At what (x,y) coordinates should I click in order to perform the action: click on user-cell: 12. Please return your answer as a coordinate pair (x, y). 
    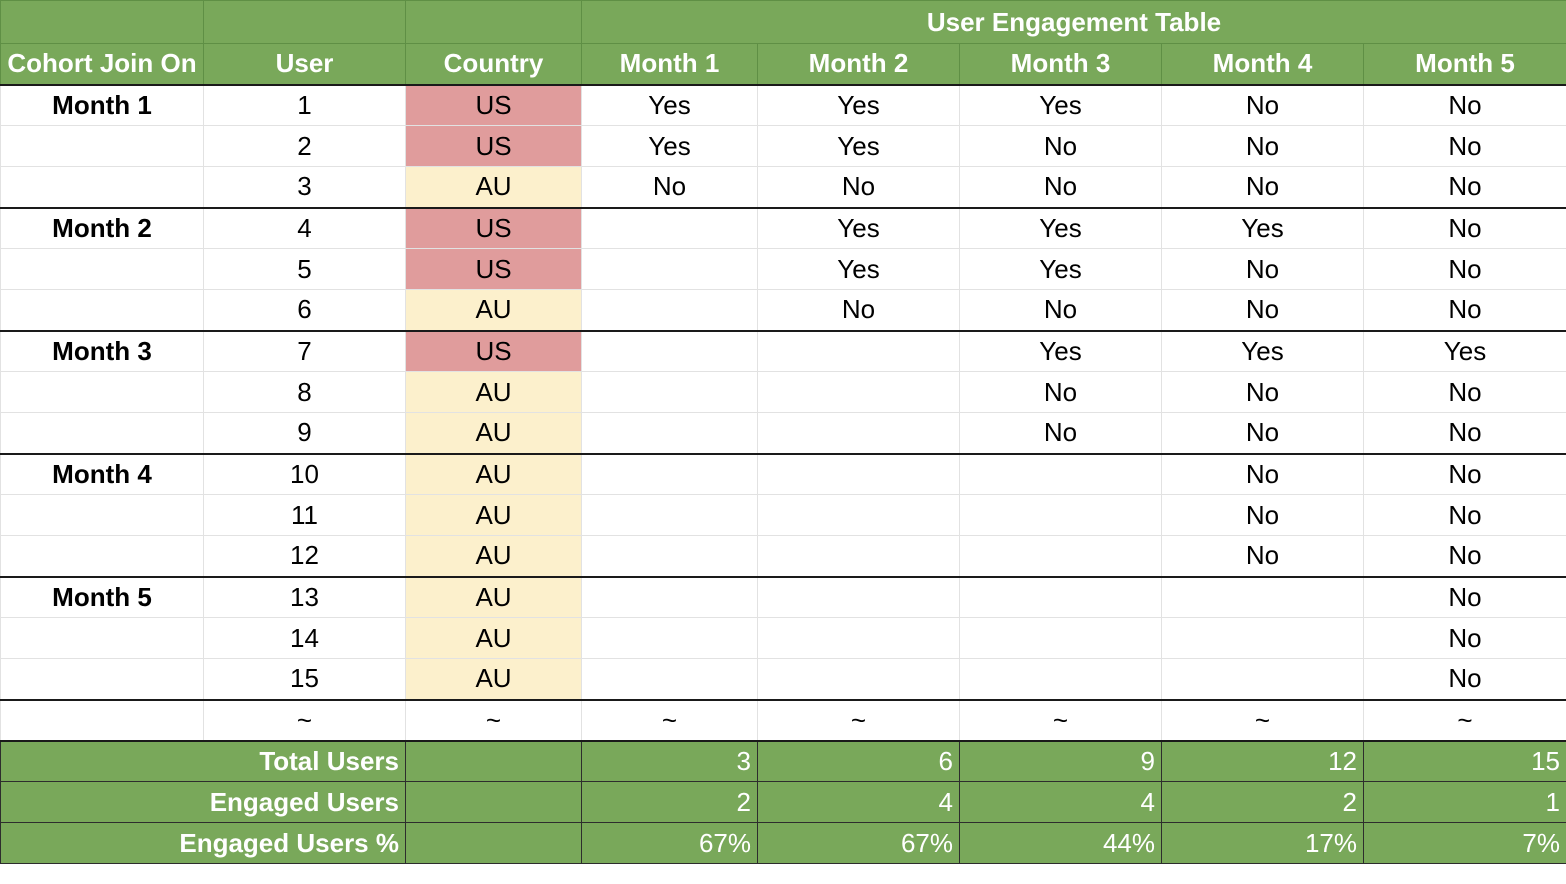
    Looking at the image, I should click on (304, 556).